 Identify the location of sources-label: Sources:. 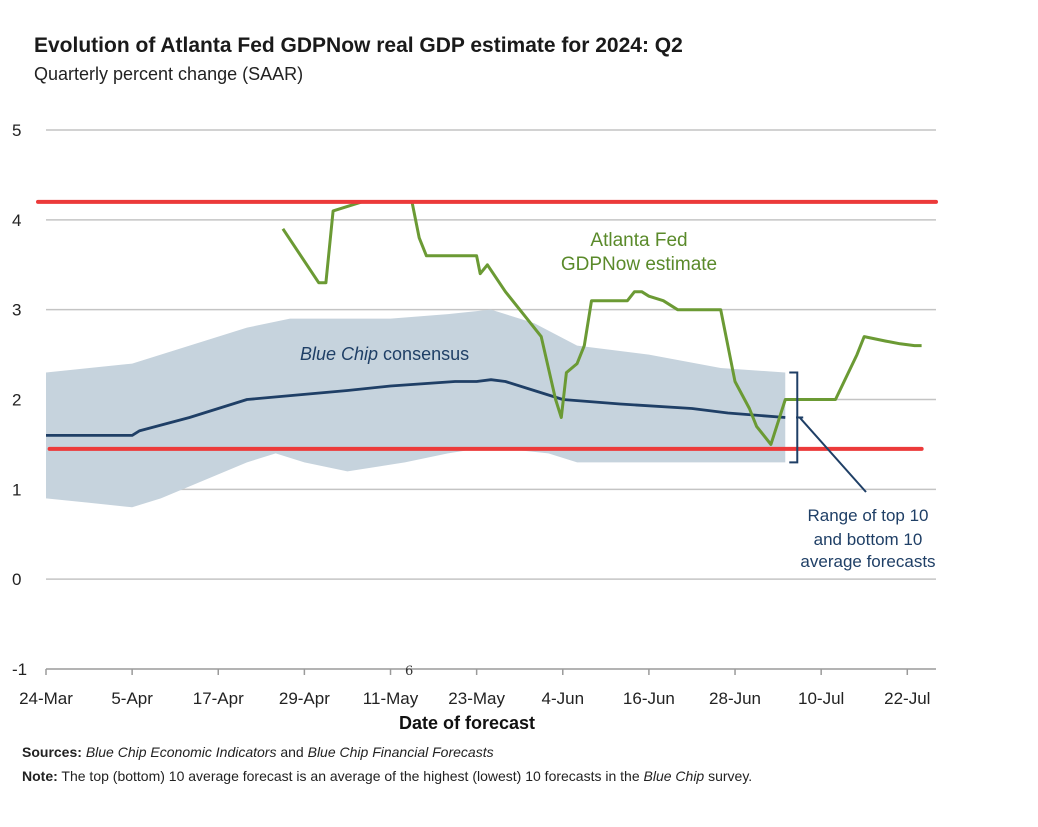
(52, 752).